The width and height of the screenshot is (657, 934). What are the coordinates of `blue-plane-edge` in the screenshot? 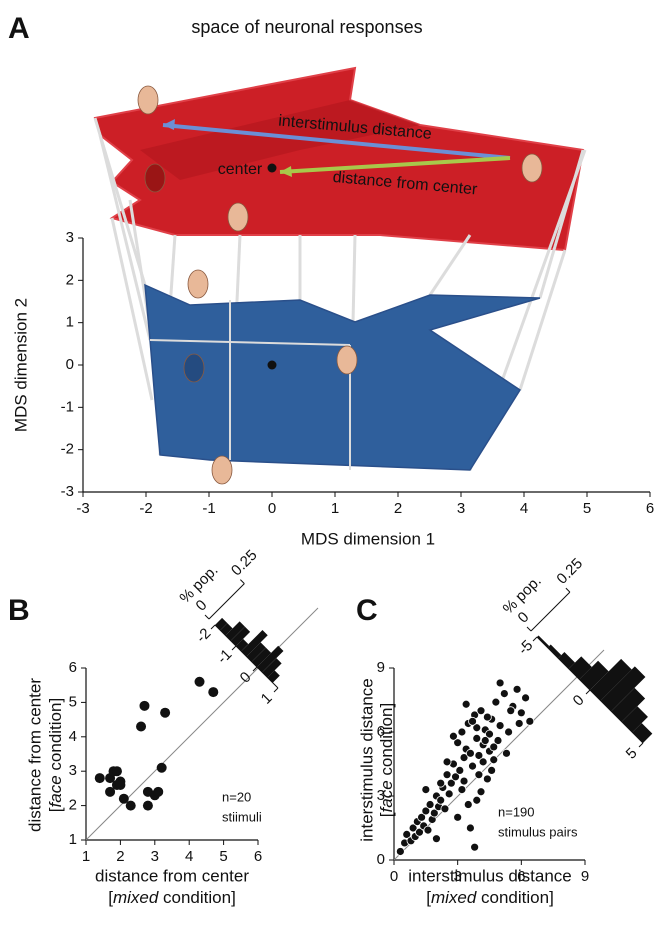 It's located at (250, 342).